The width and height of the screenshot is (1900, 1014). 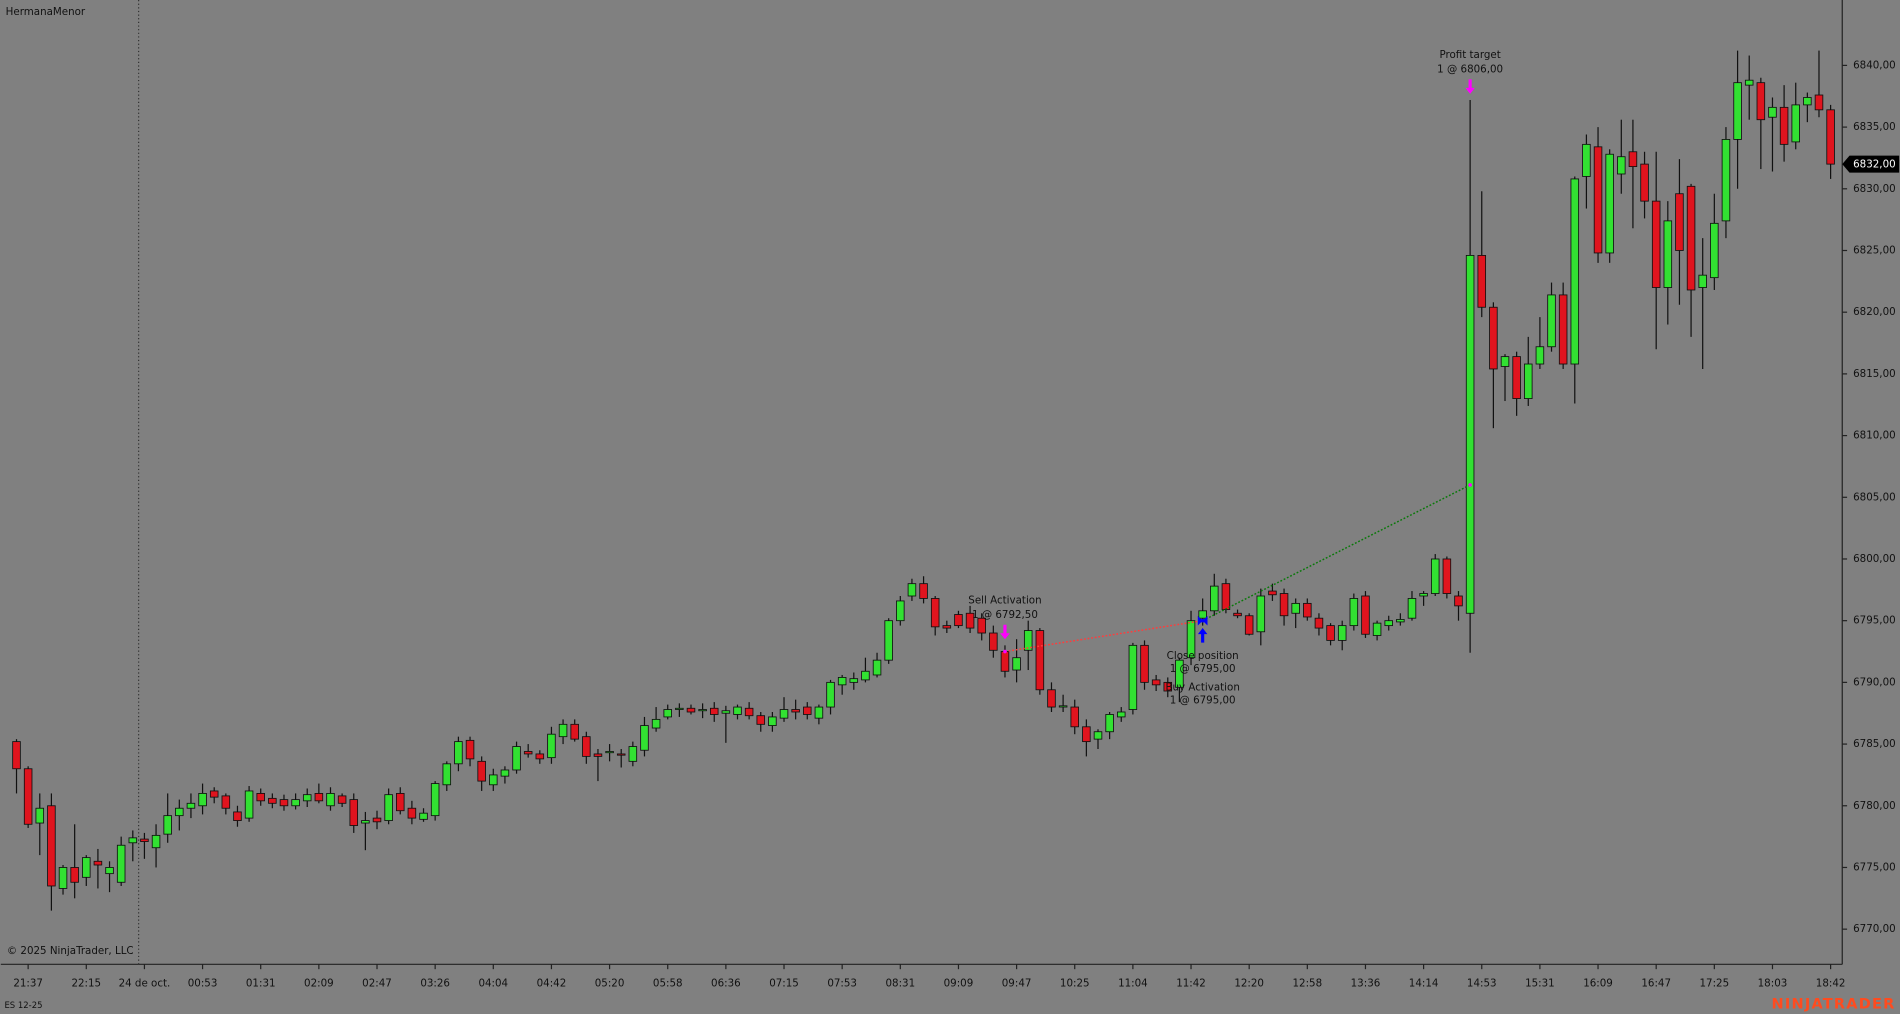 What do you see at coordinates (1203, 656) in the screenshot?
I see `execution-name: Close position` at bounding box center [1203, 656].